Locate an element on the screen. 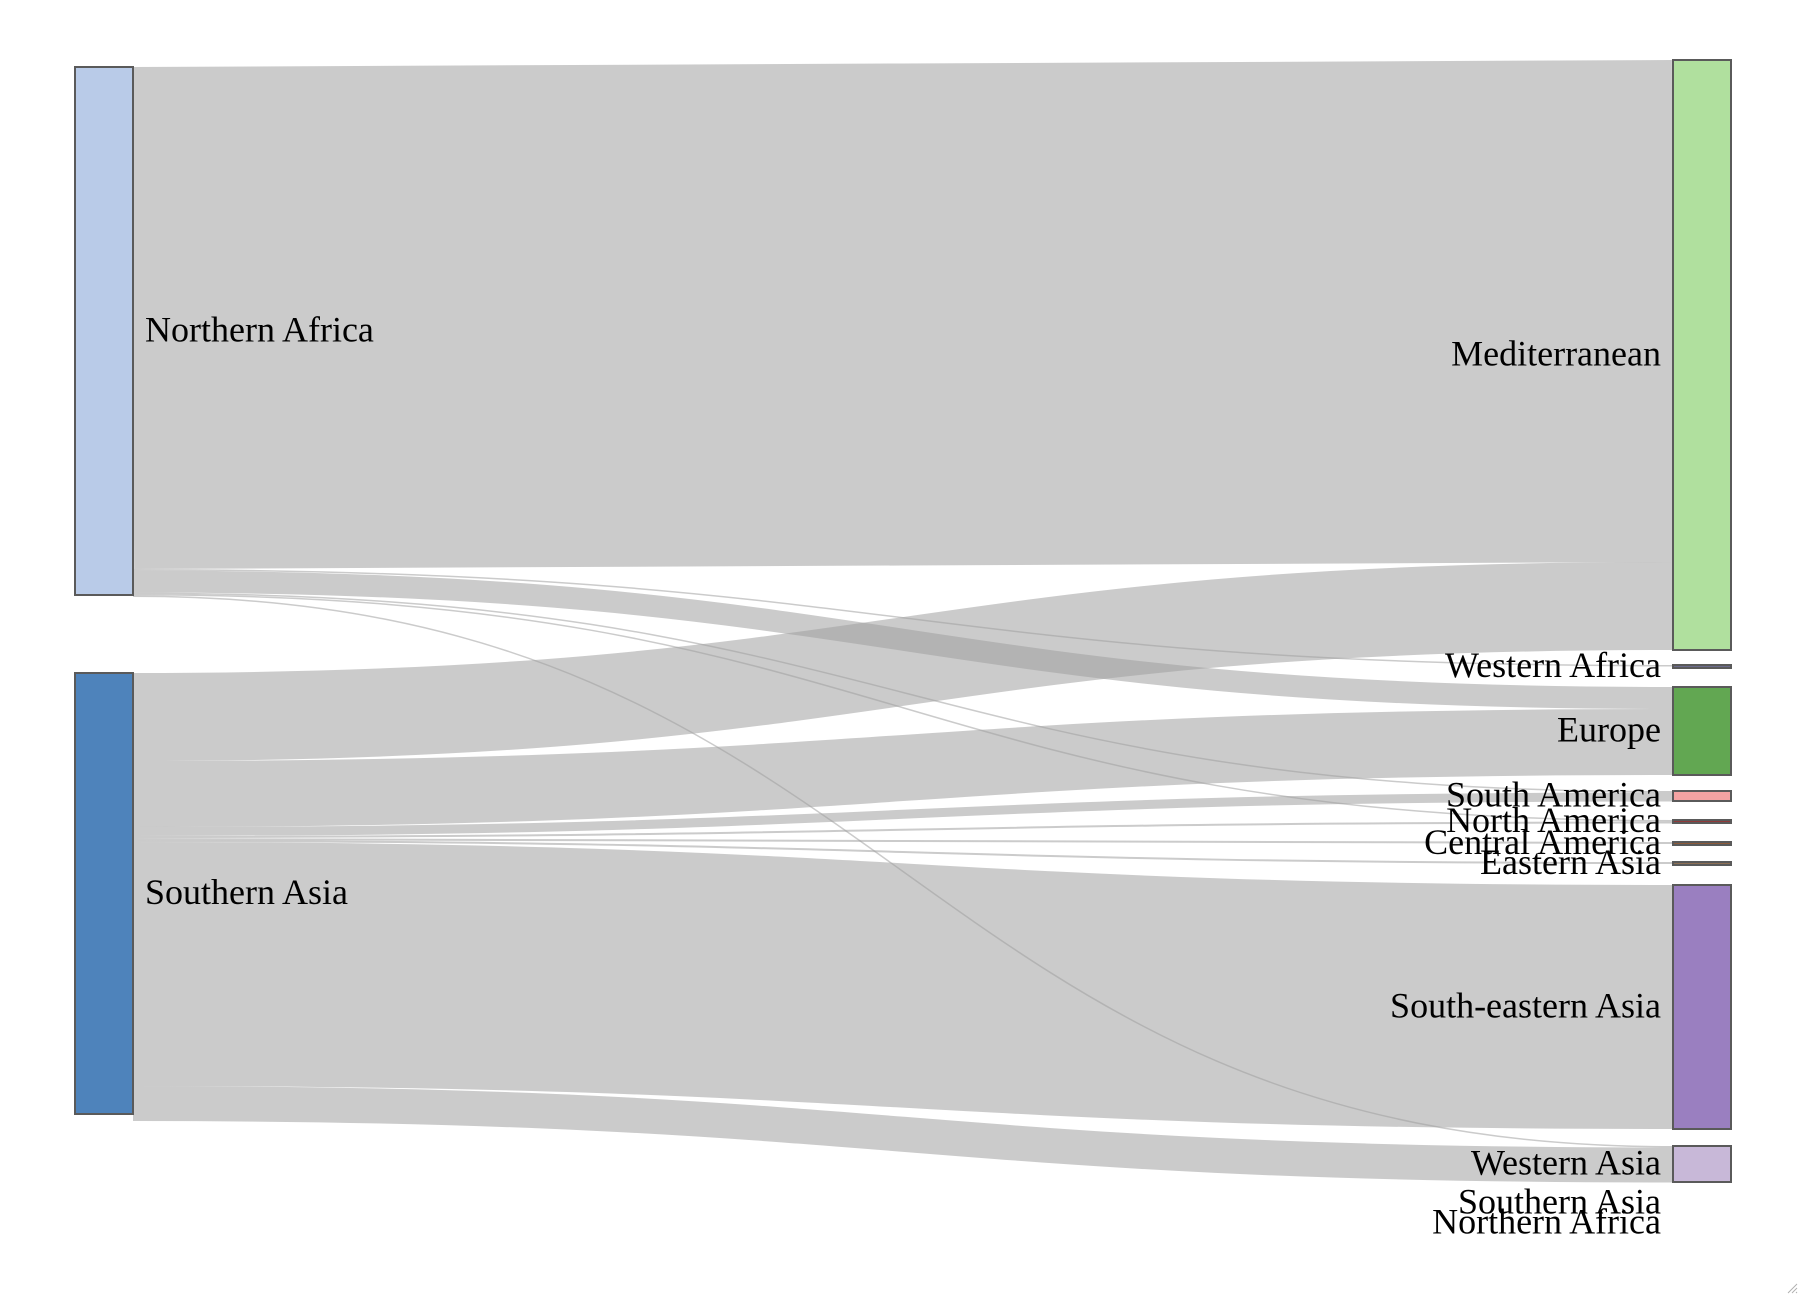  link-southern-asia-to-western-asia is located at coordinates (903, 1134).